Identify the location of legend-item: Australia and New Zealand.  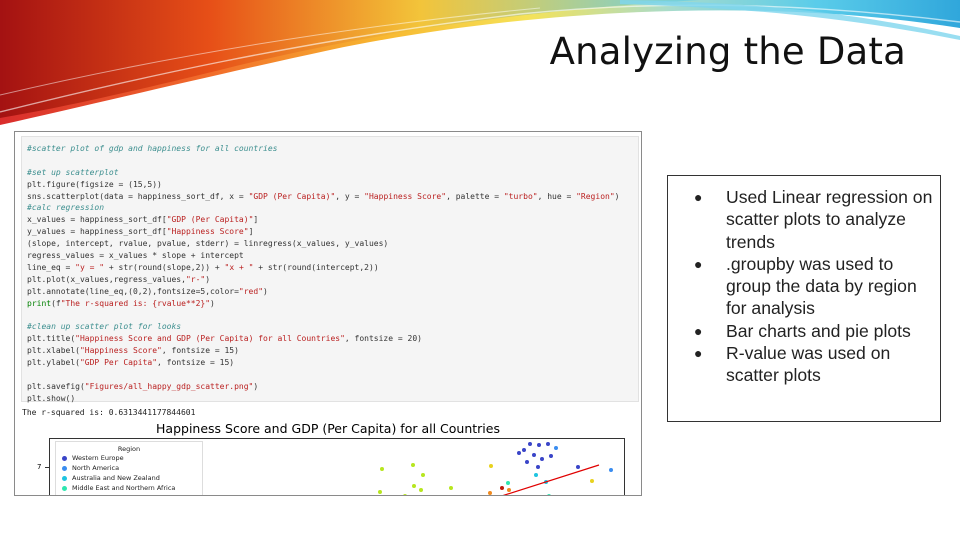
(129, 478).